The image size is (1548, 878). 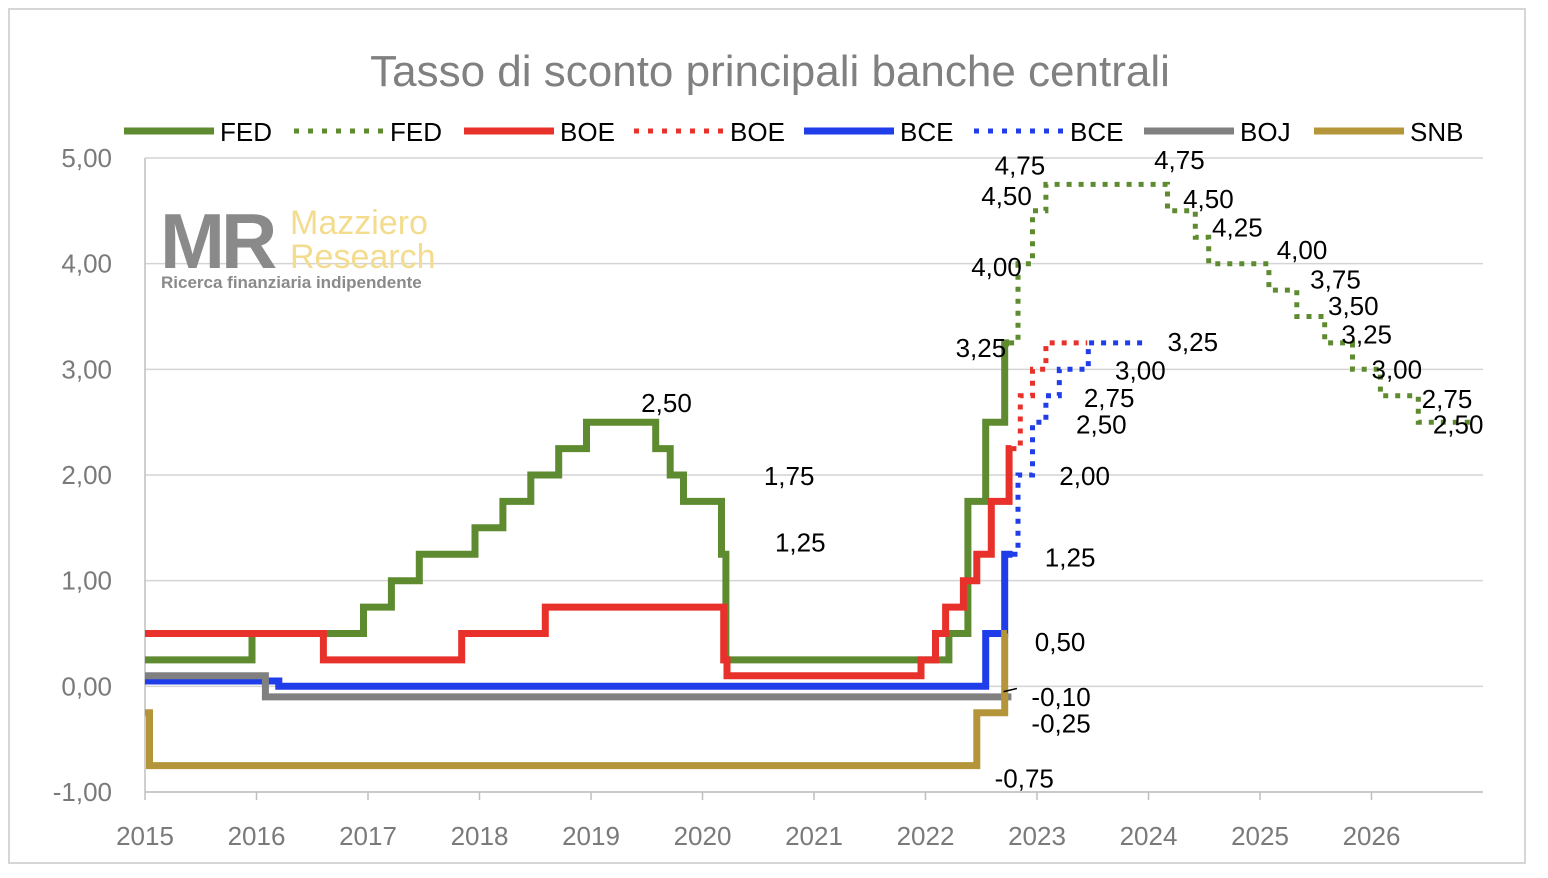 I want to click on data-label: 3,50, so click(x=1353, y=306).